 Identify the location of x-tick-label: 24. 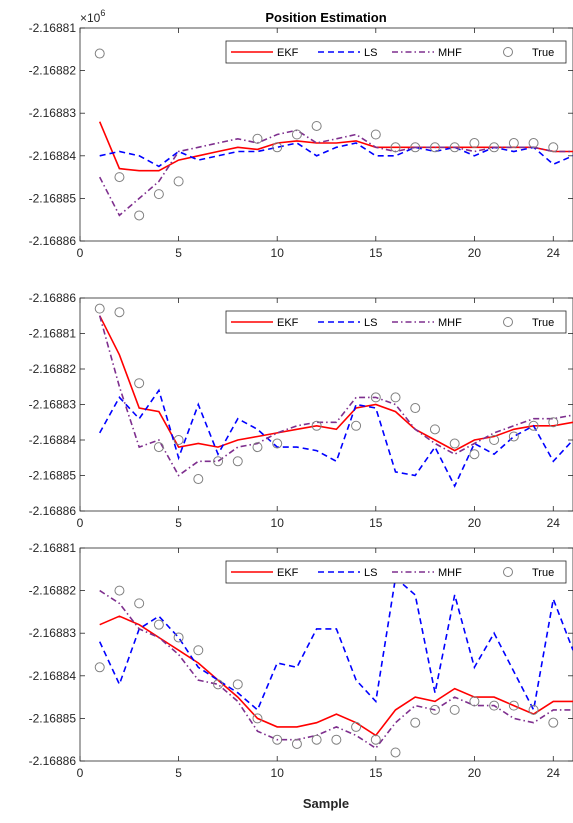
(554, 523).